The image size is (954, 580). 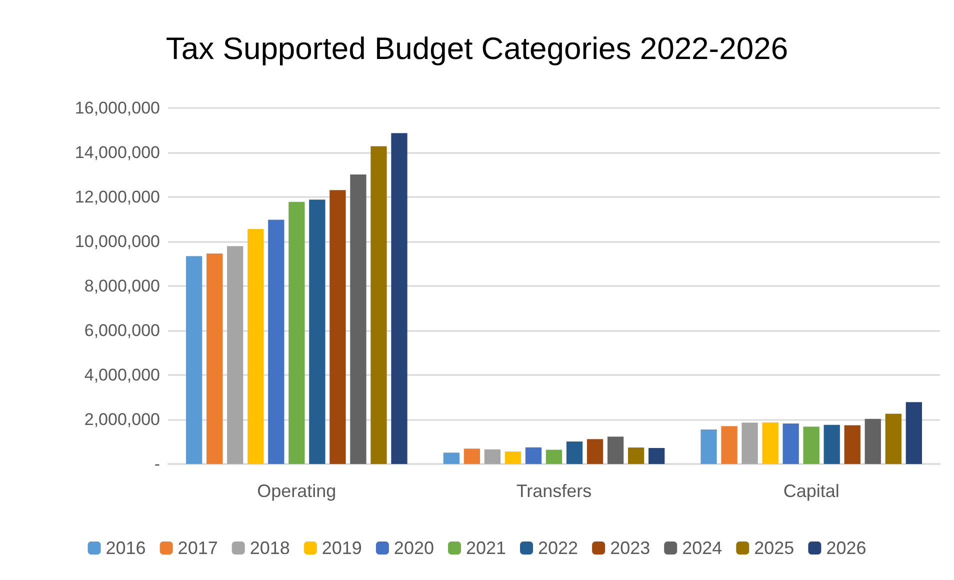 What do you see at coordinates (122, 375) in the screenshot?
I see `y-tick-label: 4,000,000` at bounding box center [122, 375].